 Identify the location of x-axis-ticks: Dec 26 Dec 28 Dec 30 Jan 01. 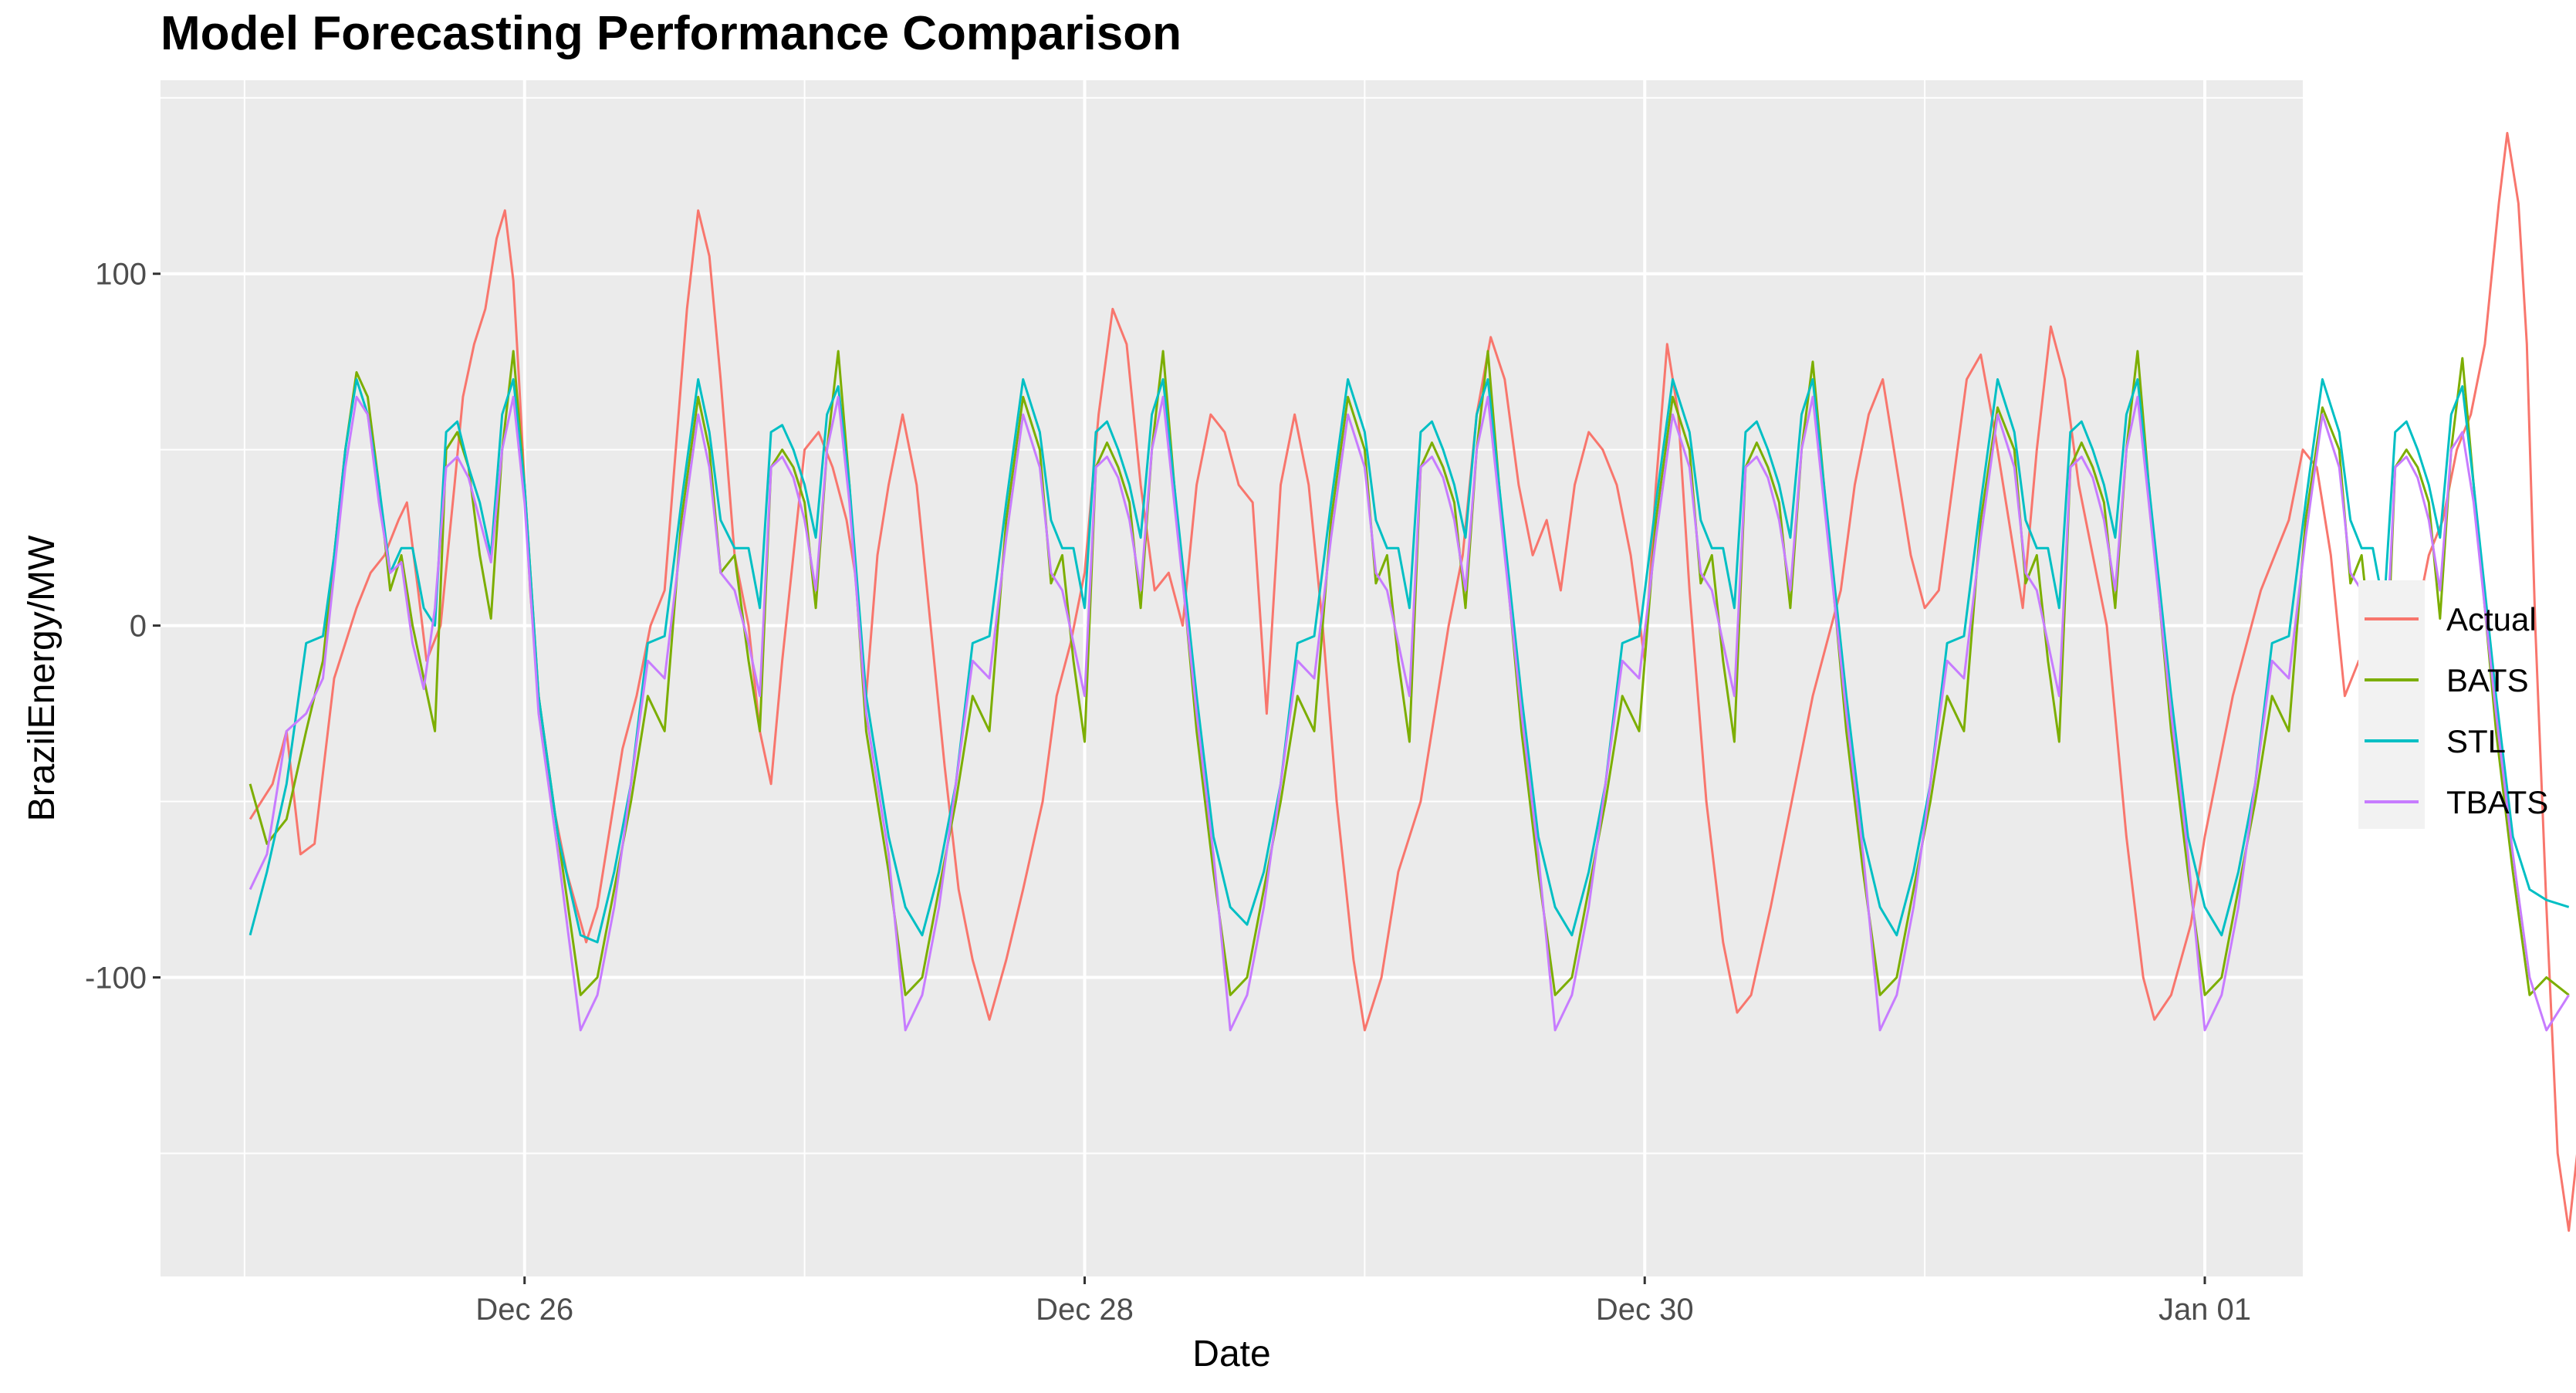
(1363, 1301).